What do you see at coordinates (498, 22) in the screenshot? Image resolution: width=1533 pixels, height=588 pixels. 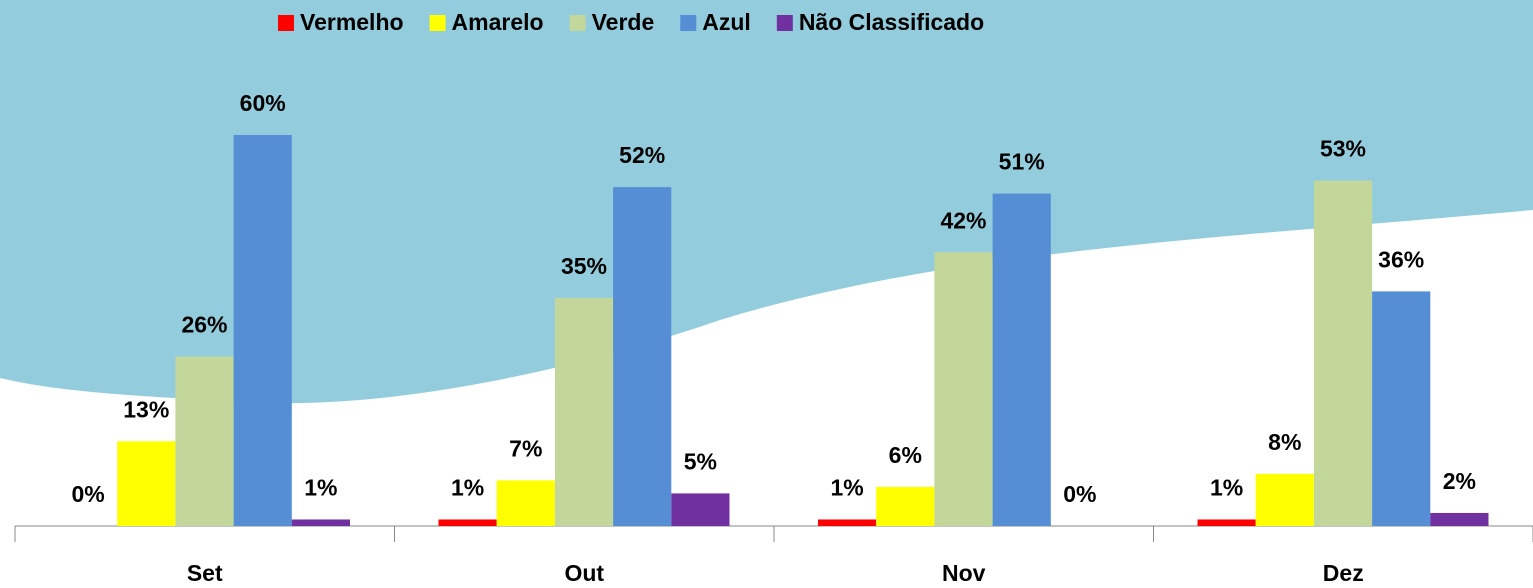 I see `legend-label: Amarelo` at bounding box center [498, 22].